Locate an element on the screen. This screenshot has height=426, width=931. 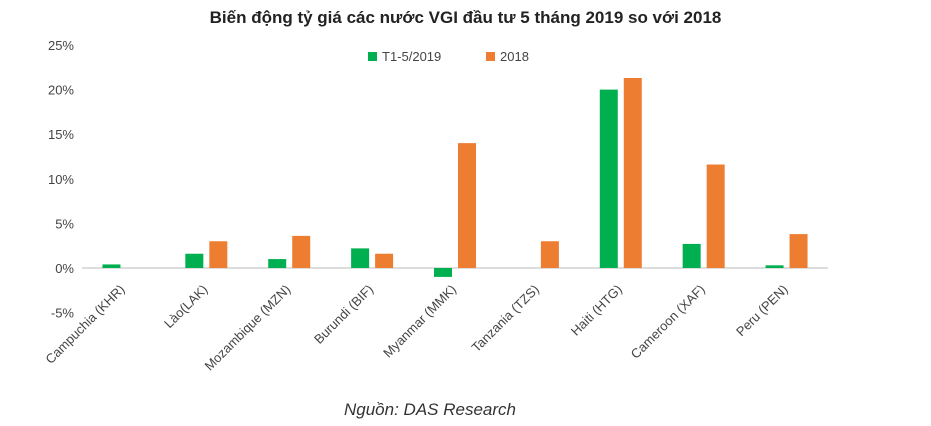
legend-label: T1-5/2019 is located at coordinates (411, 56).